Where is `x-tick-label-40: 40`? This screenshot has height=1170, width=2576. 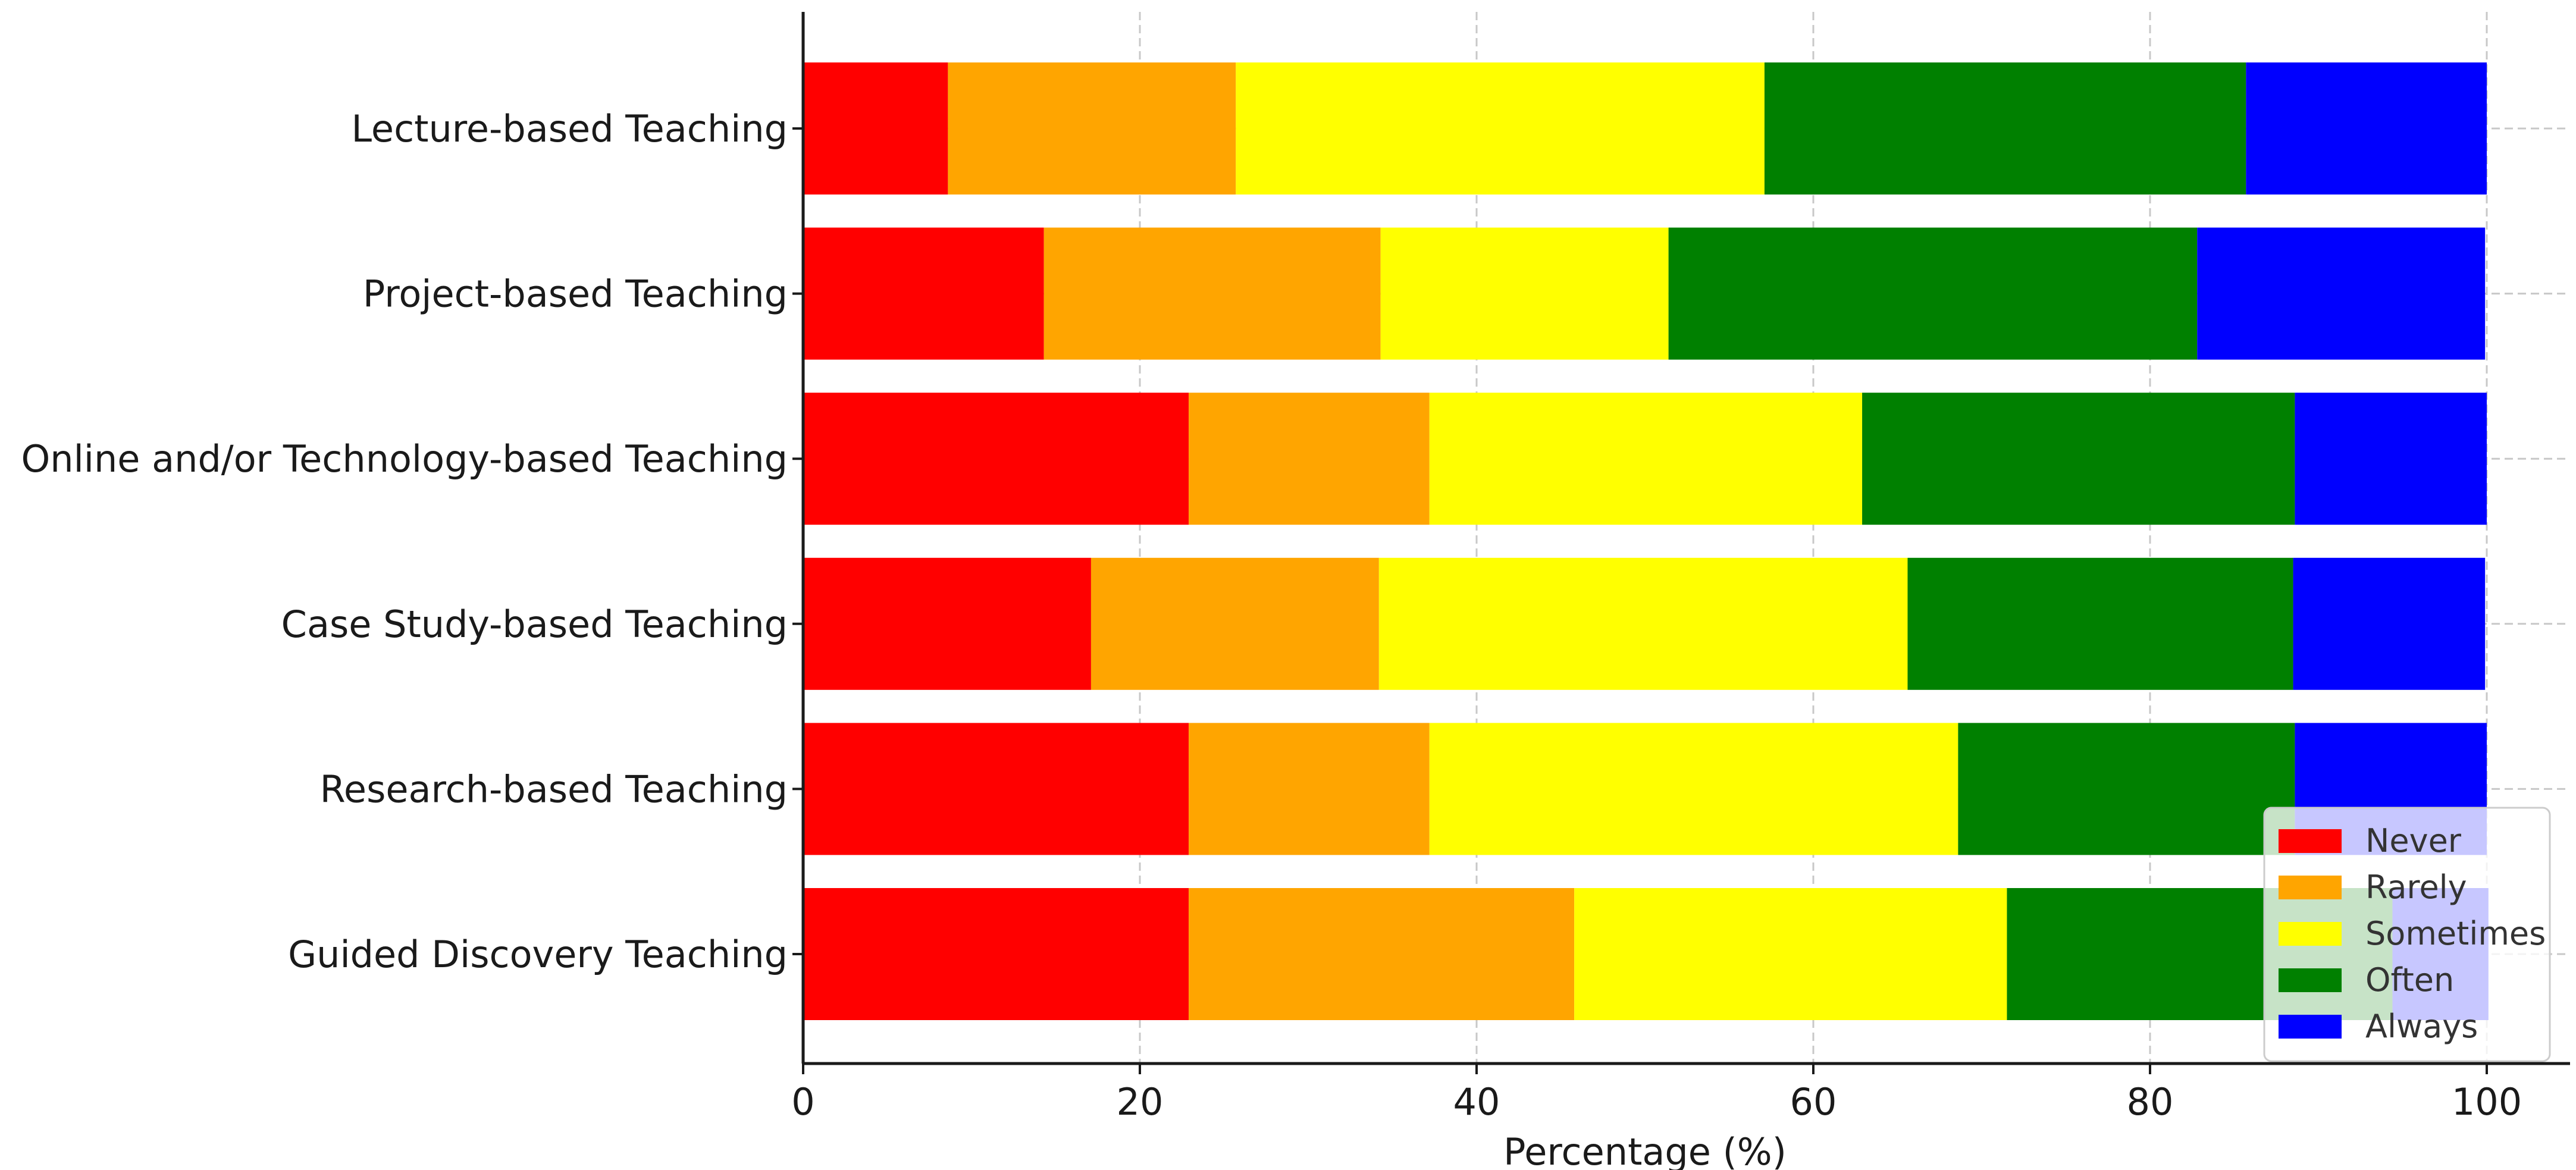 x-tick-label-40: 40 is located at coordinates (1477, 1102).